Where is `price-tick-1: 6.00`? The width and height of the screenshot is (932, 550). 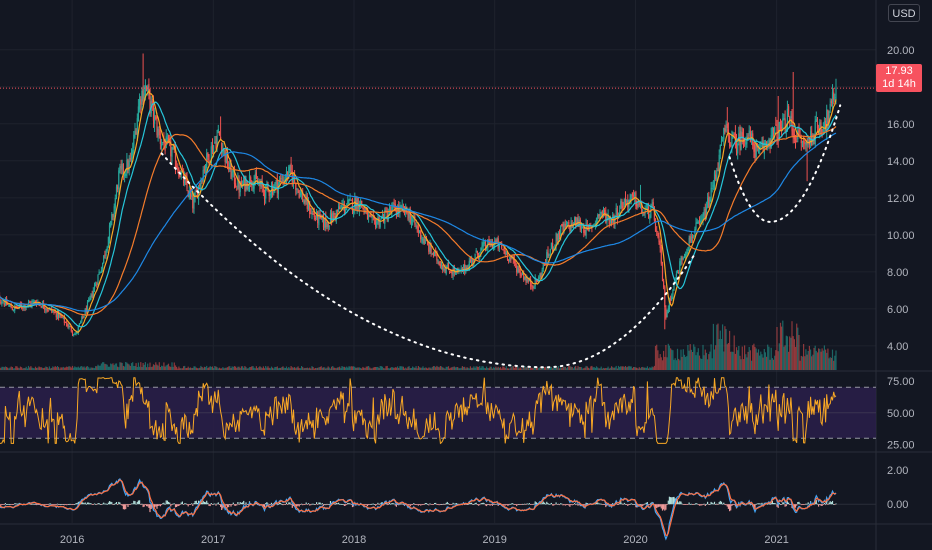
price-tick-1: 6.00 is located at coordinates (897, 310).